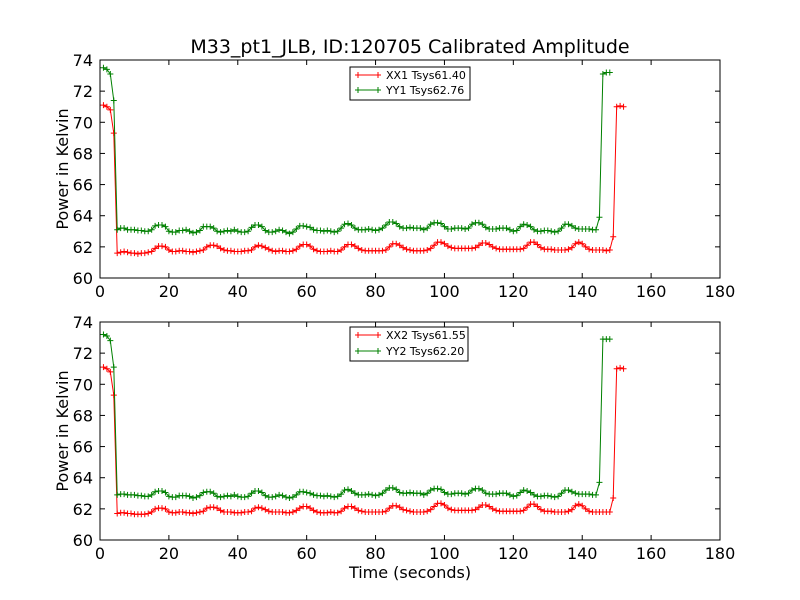 The width and height of the screenshot is (800, 600). What do you see at coordinates (426, 335) in the screenshot?
I see `legend-label: XX2 Tsys61.55` at bounding box center [426, 335].